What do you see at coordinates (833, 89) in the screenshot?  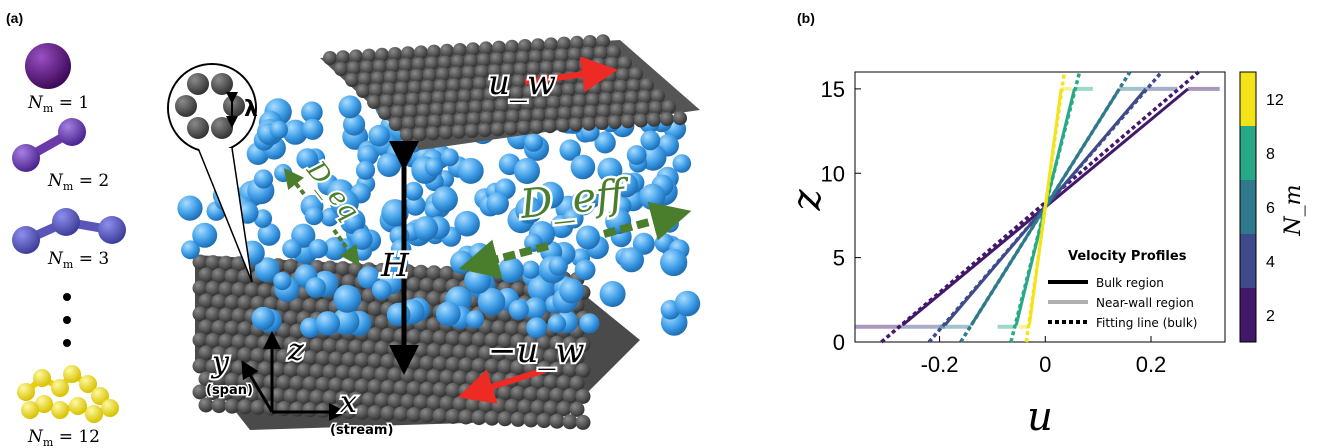 I see `y-tick-label: 15` at bounding box center [833, 89].